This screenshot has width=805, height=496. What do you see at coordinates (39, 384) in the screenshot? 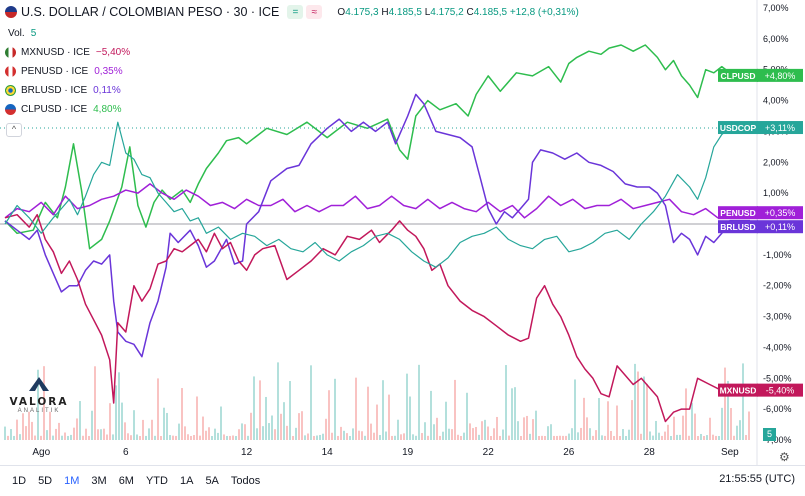
I see `logo-mark-icon` at bounding box center [39, 384].